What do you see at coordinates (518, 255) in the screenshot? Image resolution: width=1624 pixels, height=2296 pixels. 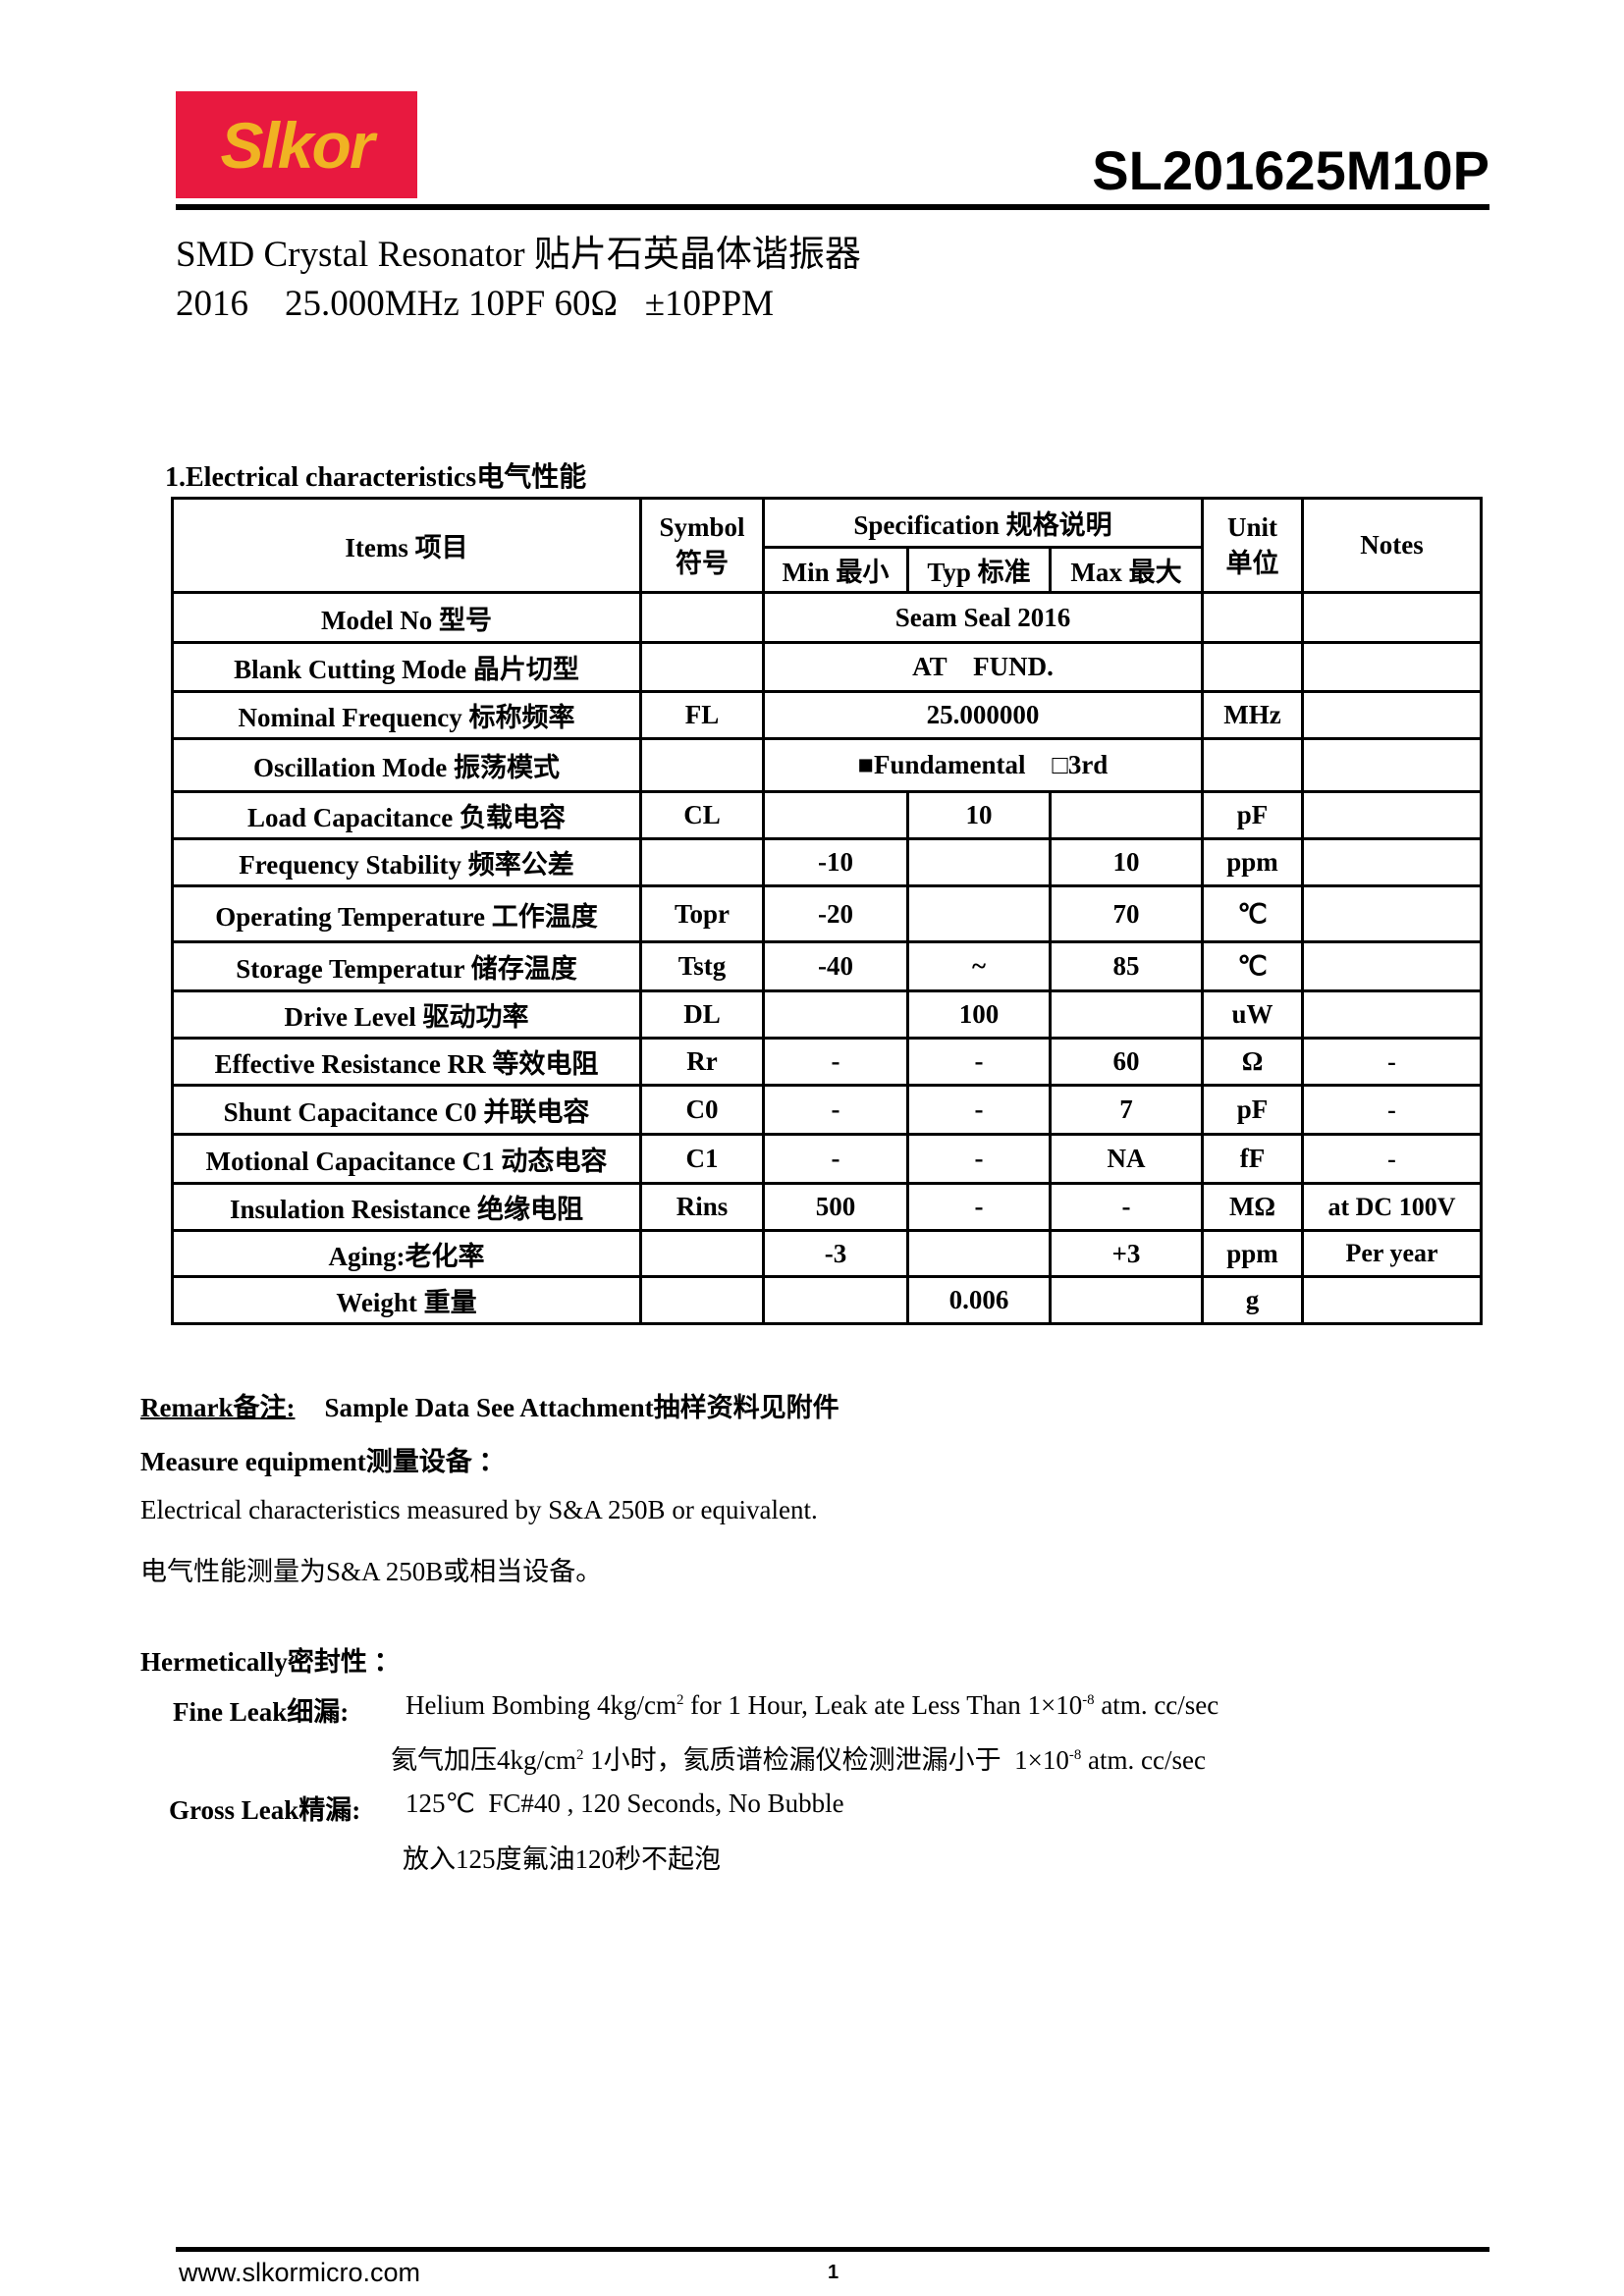 I see `product-subtitle: SMD Crystal Resonator 贴片石英晶体谐振器` at bounding box center [518, 255].